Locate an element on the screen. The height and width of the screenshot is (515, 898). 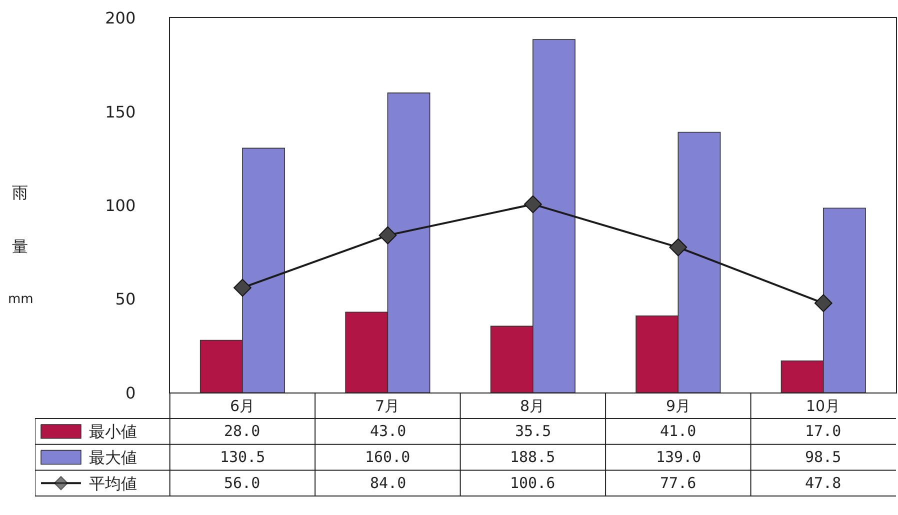
legend-label: 最大値 is located at coordinates (113, 457).